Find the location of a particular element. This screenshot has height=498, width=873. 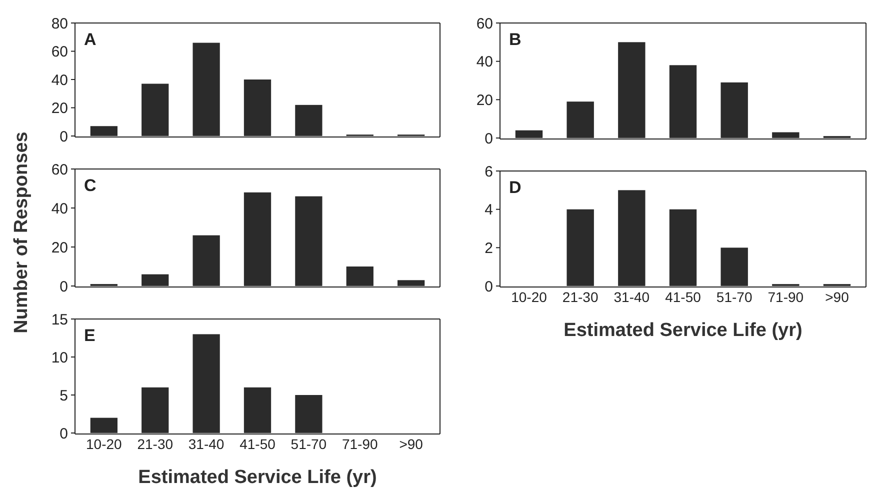

y-tick-label: 80 is located at coordinates (59, 23).